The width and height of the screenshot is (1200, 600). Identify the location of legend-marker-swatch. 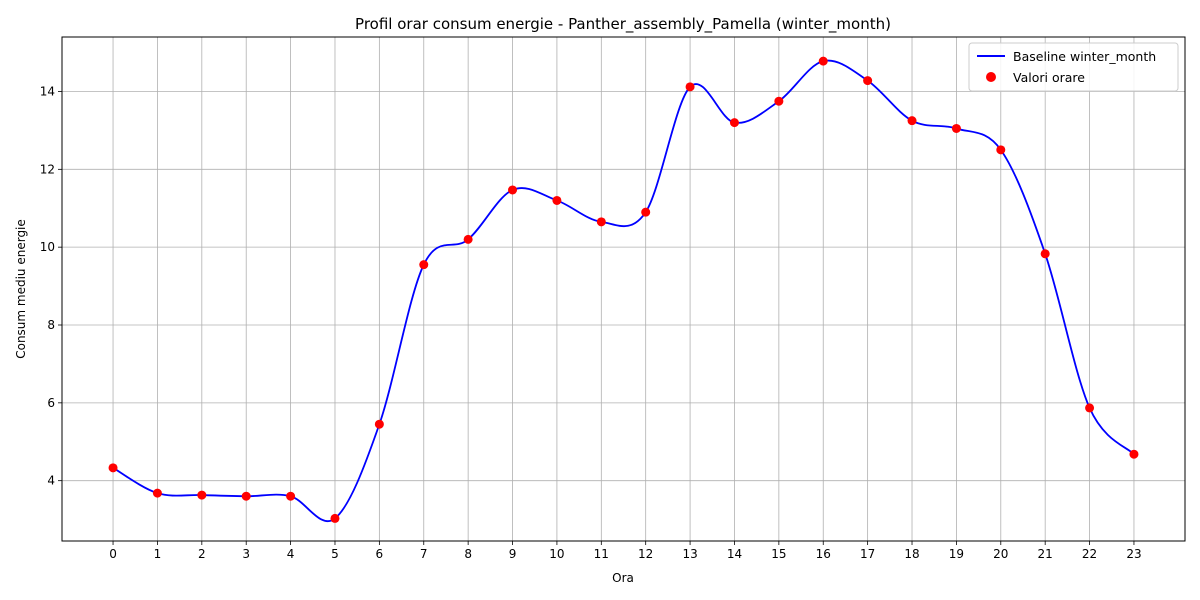
(991, 77).